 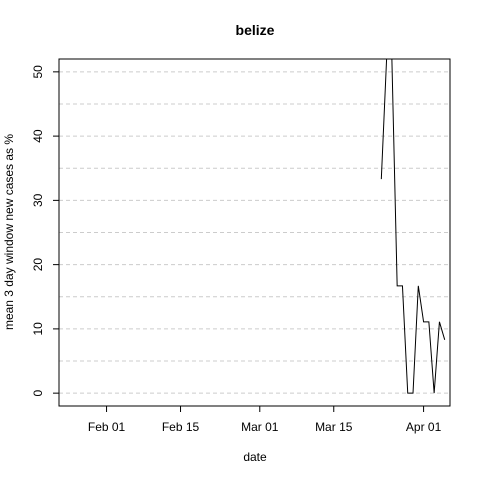 I want to click on series-line, so click(x=413, y=226).